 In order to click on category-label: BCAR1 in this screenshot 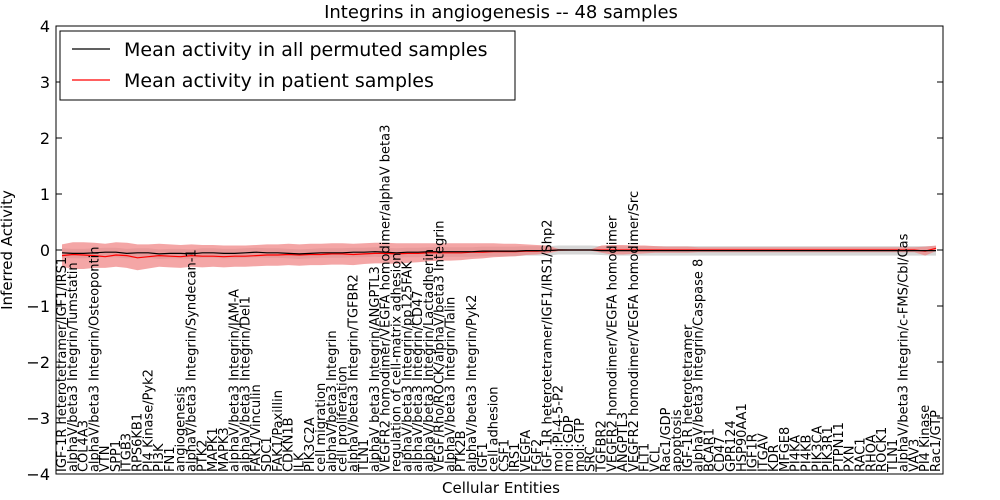, I will do `click(709, 450)`.